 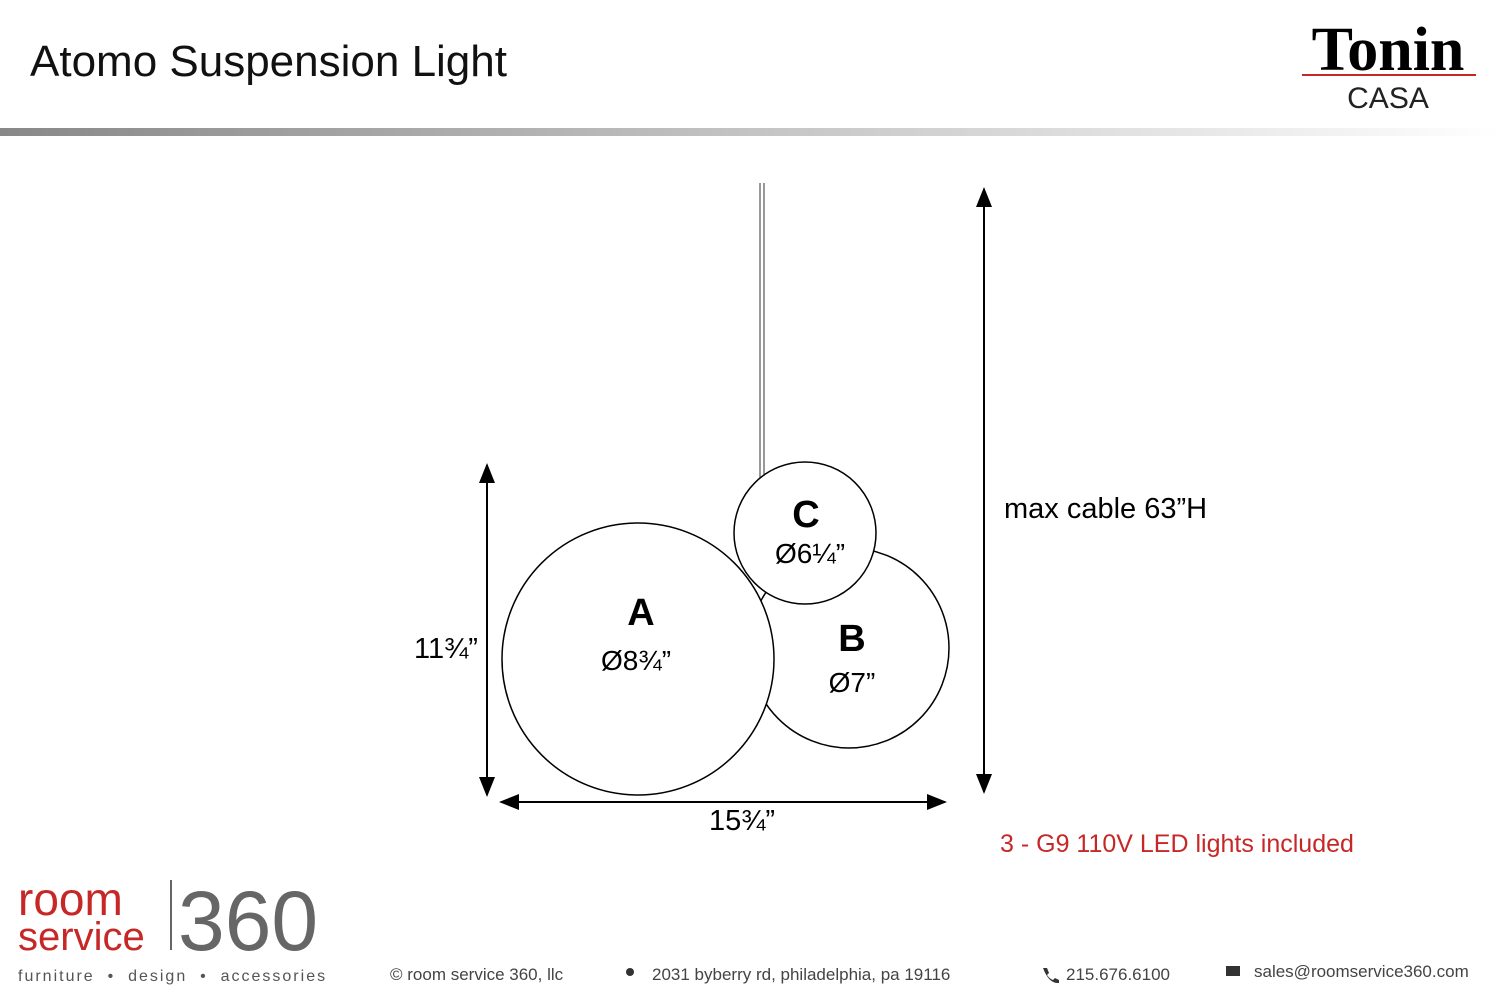 What do you see at coordinates (81, 937) in the screenshot?
I see `logo-service: service` at bounding box center [81, 937].